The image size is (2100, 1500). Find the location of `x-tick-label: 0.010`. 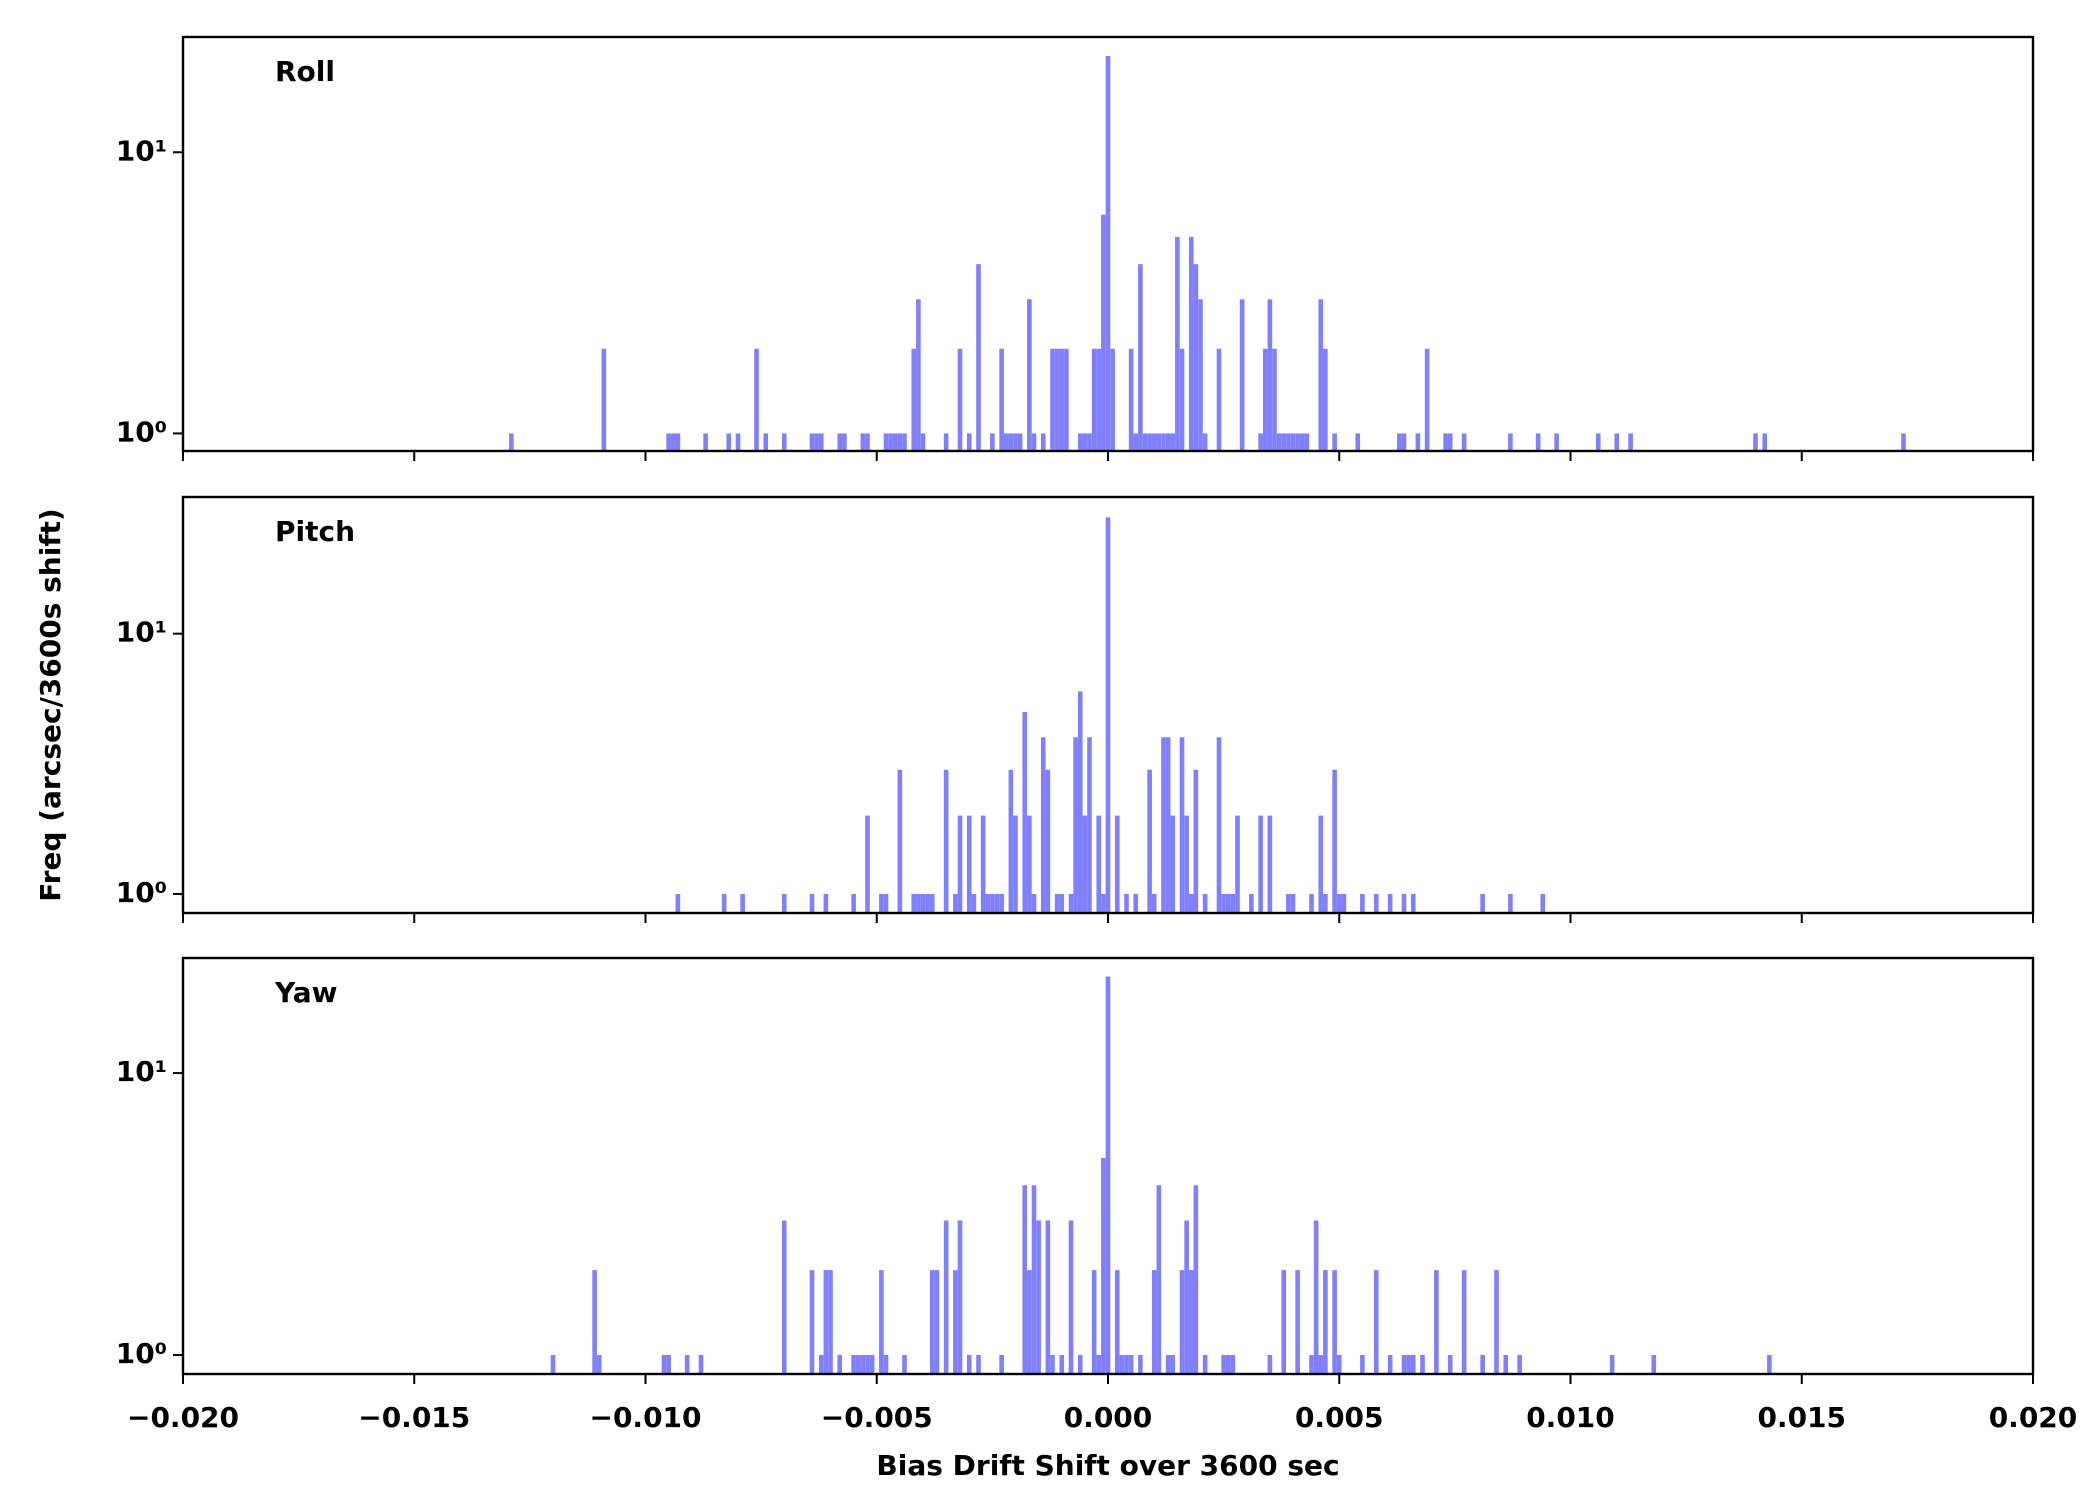

x-tick-label: 0.010 is located at coordinates (1570, 1417).